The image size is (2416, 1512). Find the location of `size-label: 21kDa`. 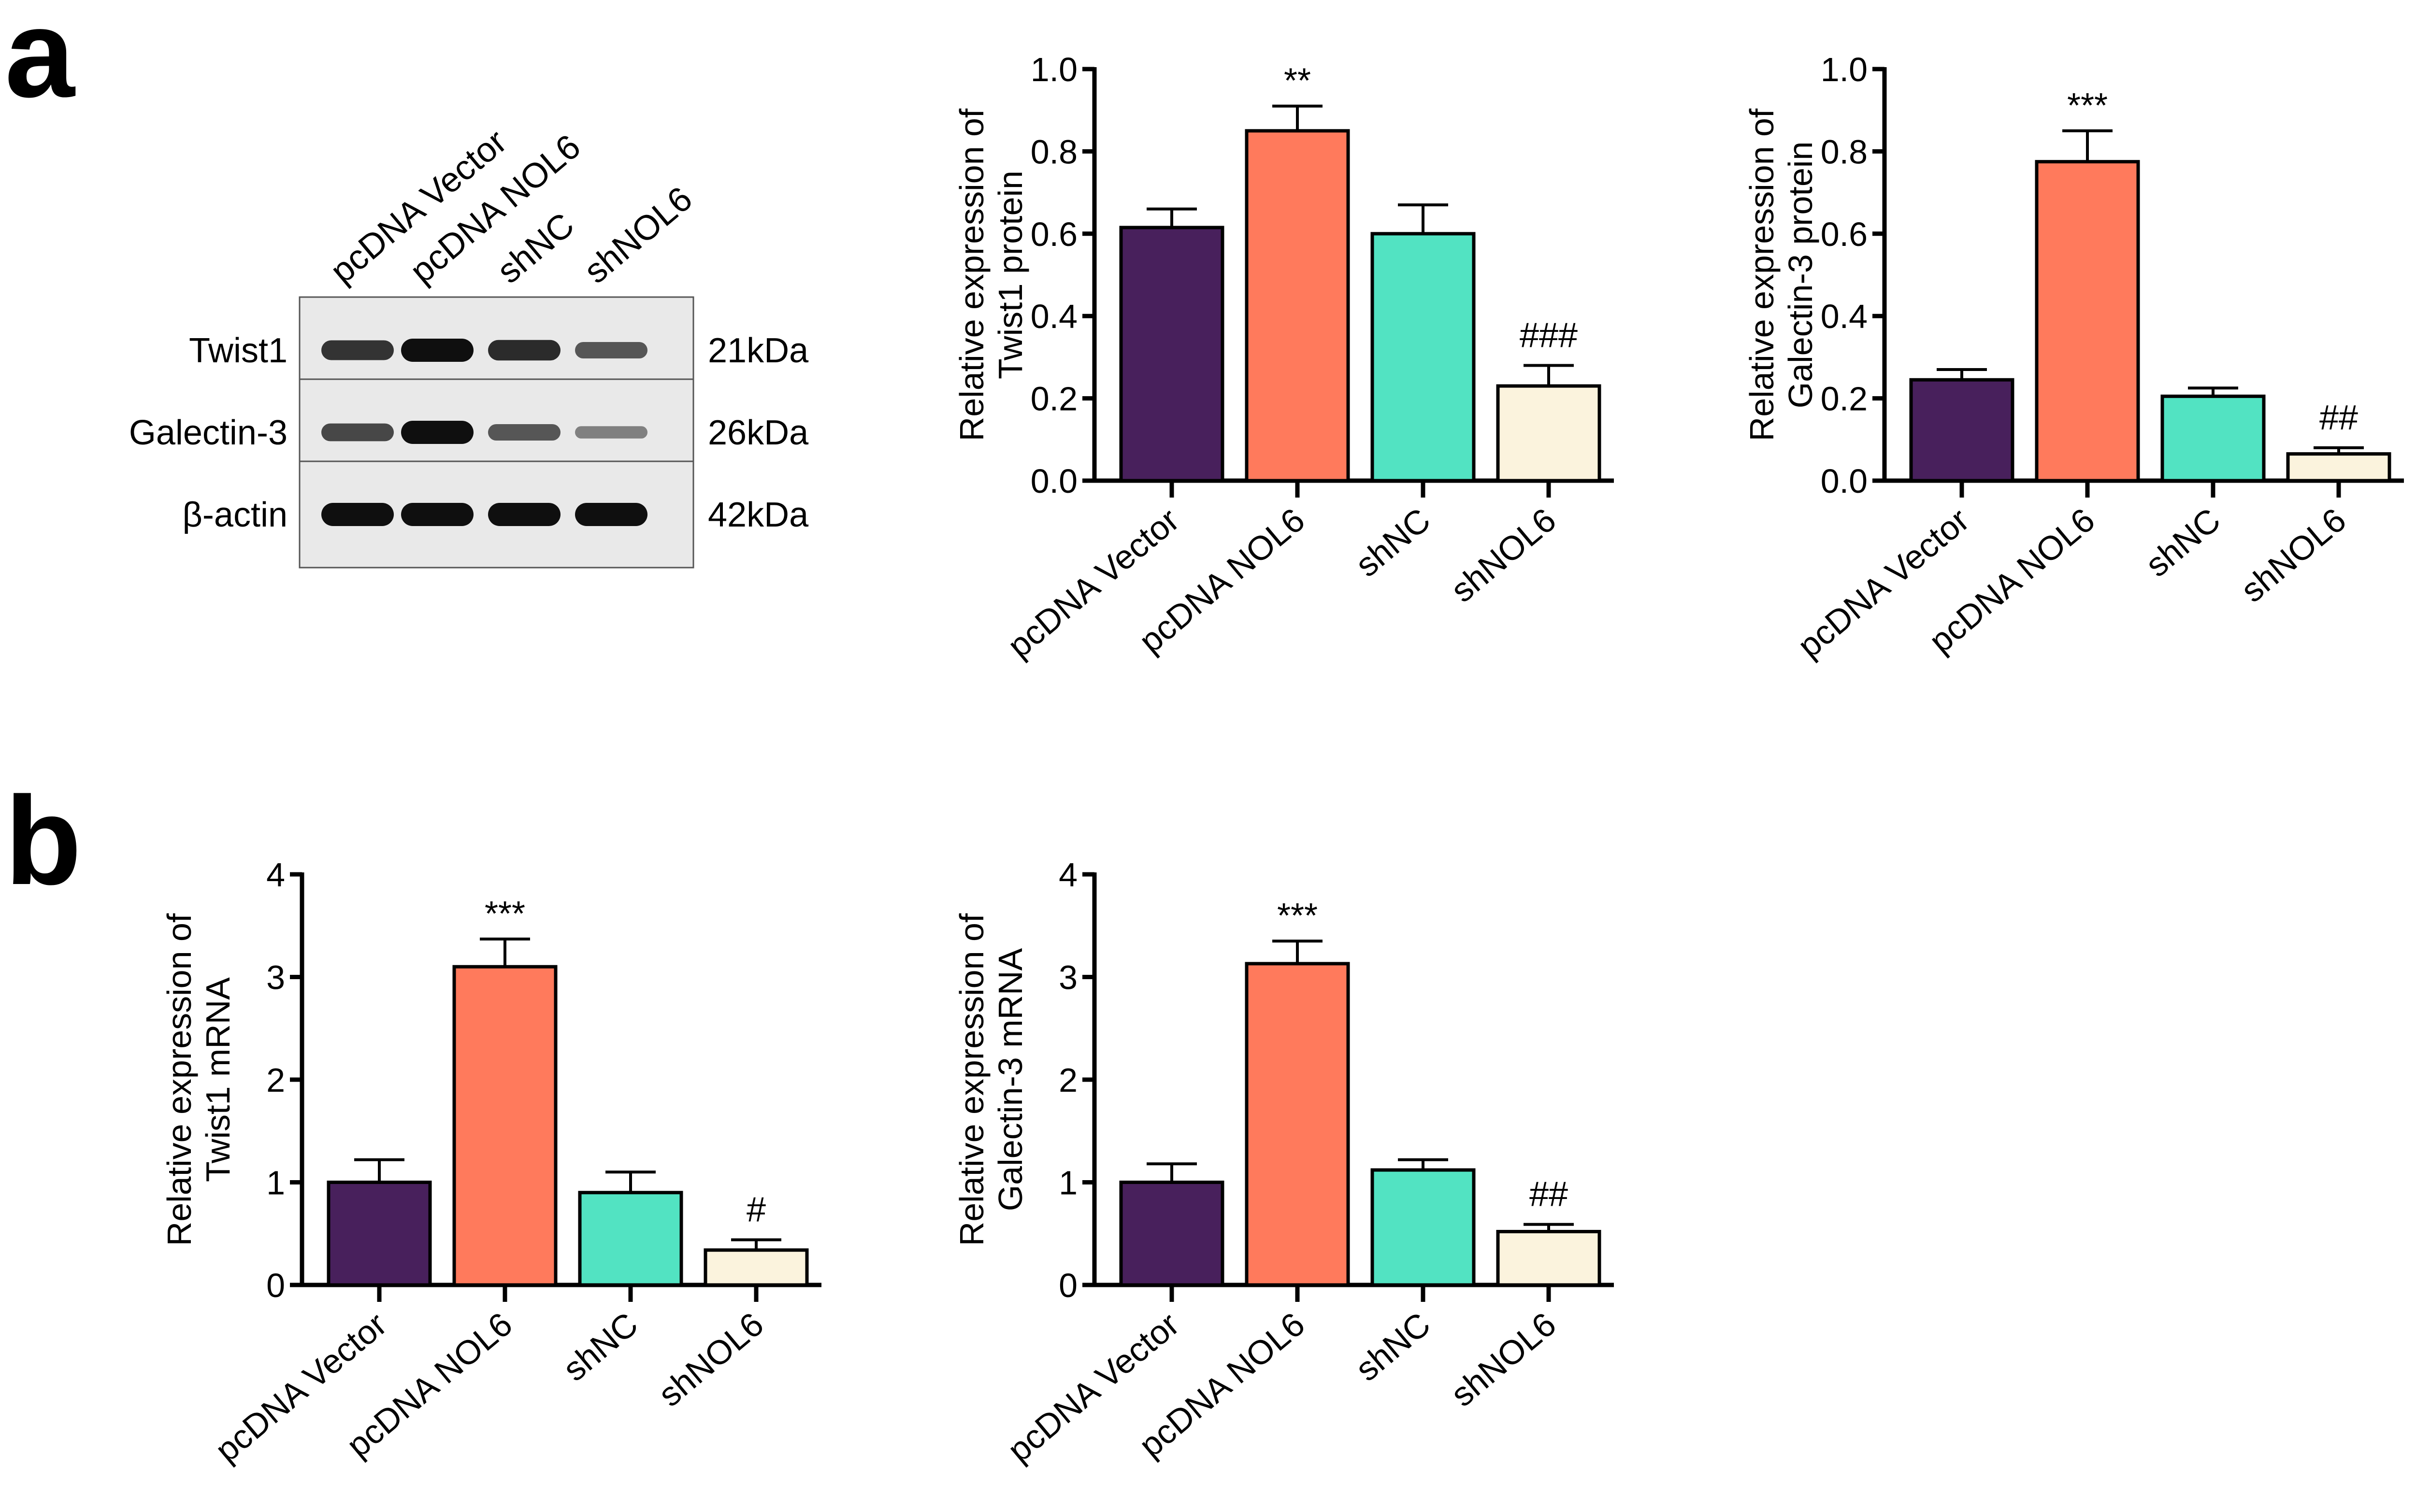

size-label: 21kDa is located at coordinates (758, 350).